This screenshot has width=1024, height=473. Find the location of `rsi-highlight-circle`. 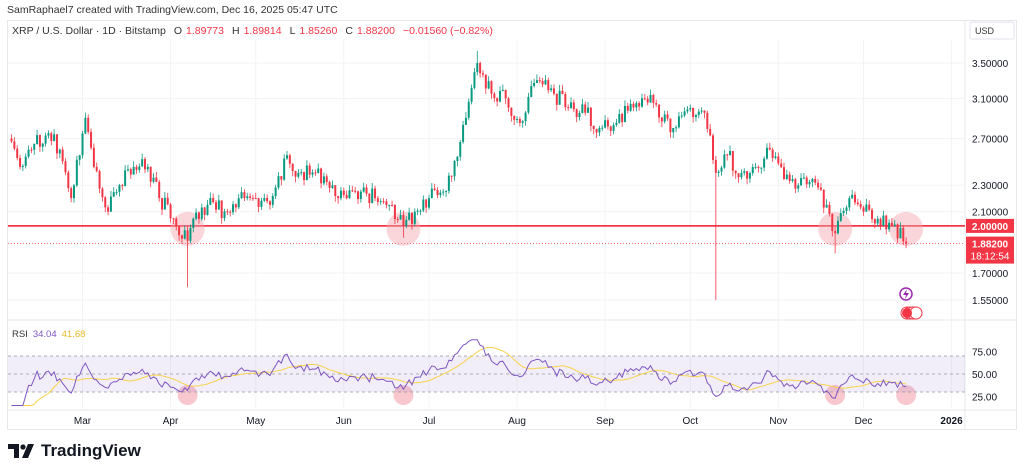

rsi-highlight-circle is located at coordinates (187, 395).